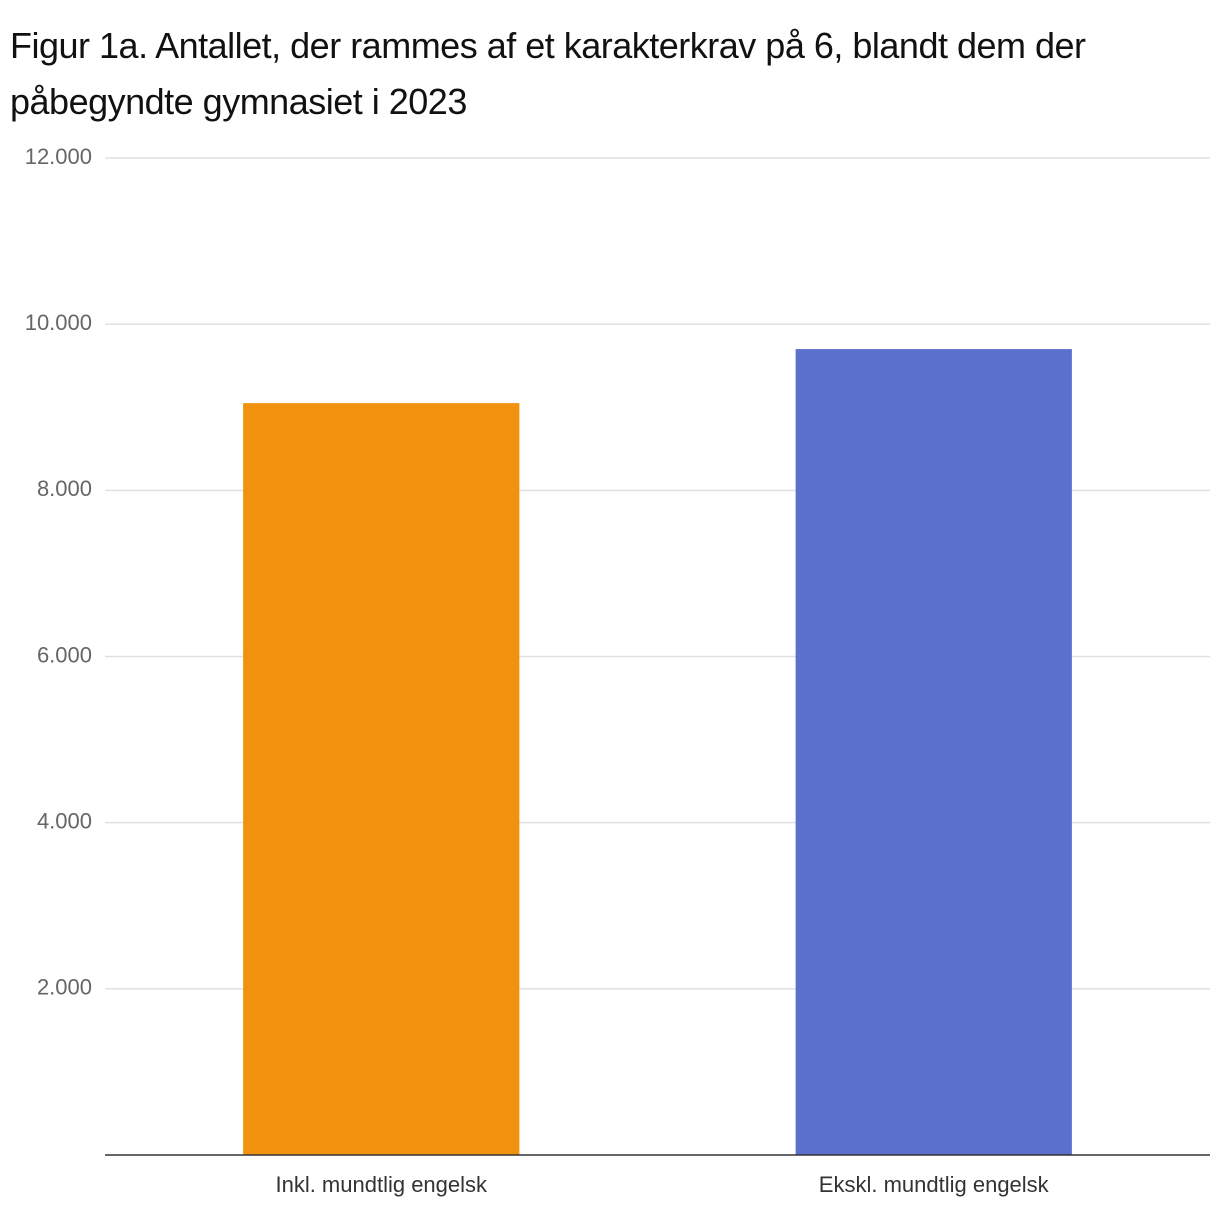  Describe the element at coordinates (64, 820) in the screenshot. I see `y-tick-label: 4.000` at that location.